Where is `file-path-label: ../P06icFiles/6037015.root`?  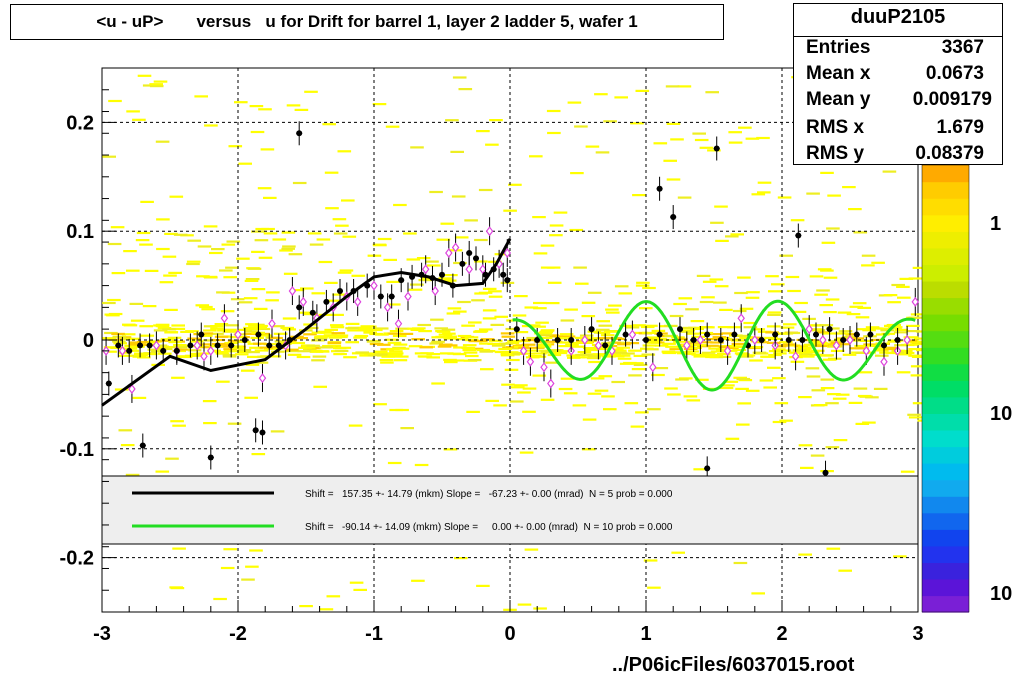
file-path-label: ../P06icFiles/6037015.root is located at coordinates (733, 665).